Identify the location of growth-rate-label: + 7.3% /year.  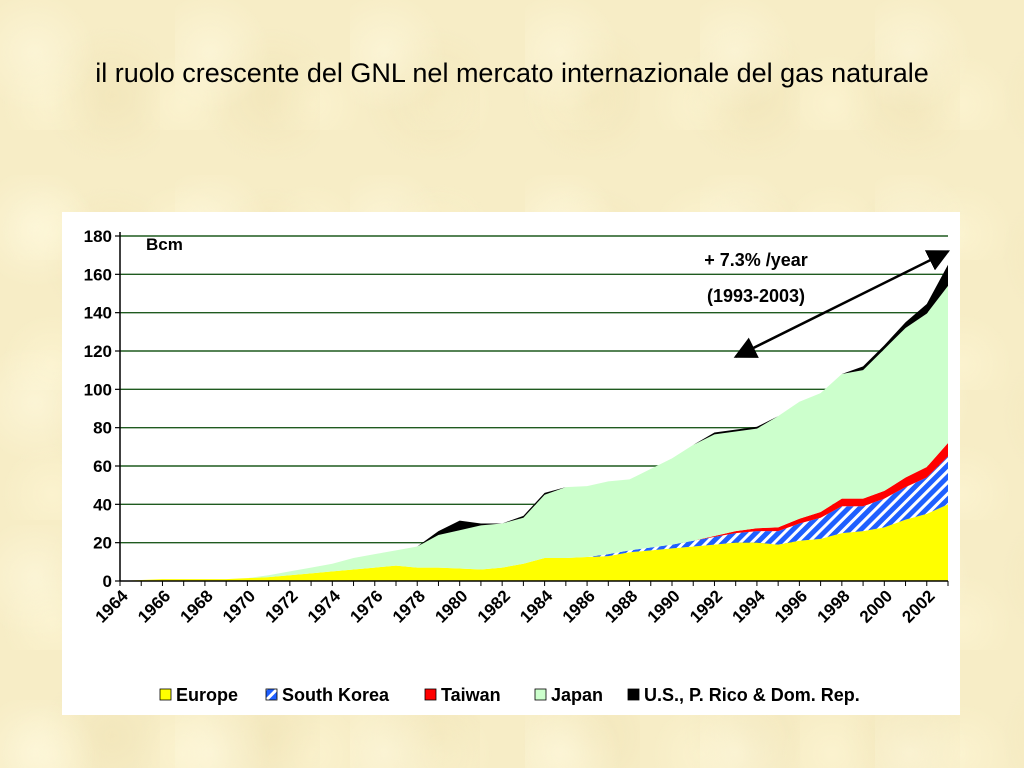
(756, 260).